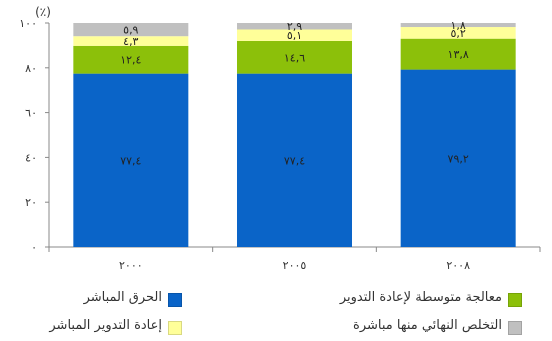 The width and height of the screenshot is (552, 341). What do you see at coordinates (34, 247) in the screenshot?
I see `y-tick-label: ٠` at bounding box center [34, 247].